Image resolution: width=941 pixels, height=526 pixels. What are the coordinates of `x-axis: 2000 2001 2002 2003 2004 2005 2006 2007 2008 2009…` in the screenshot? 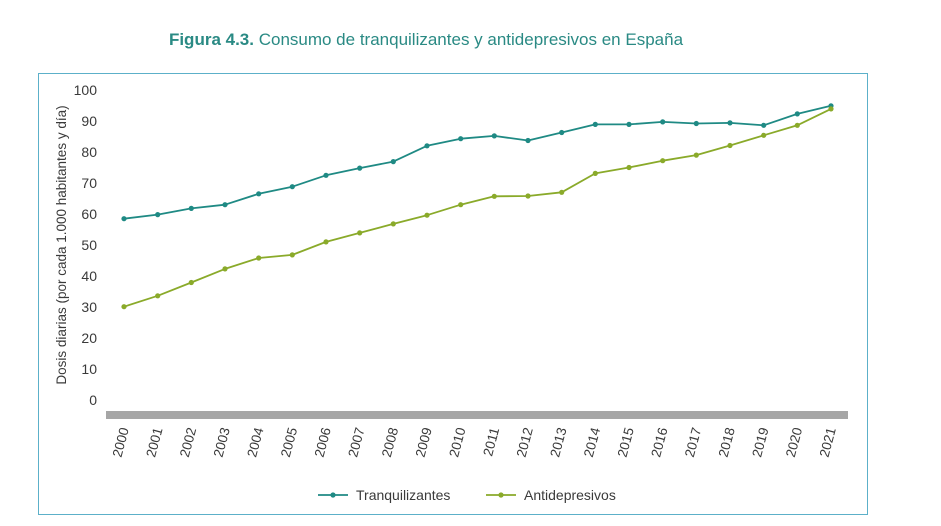 It's located at (474, 441).